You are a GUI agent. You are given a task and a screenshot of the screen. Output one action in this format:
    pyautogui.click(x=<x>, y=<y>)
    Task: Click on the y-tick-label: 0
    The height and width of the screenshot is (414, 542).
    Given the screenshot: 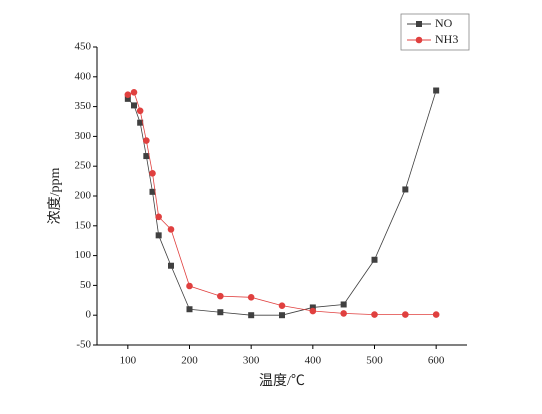 What is the action you would take?
    pyautogui.click(x=89, y=315)
    